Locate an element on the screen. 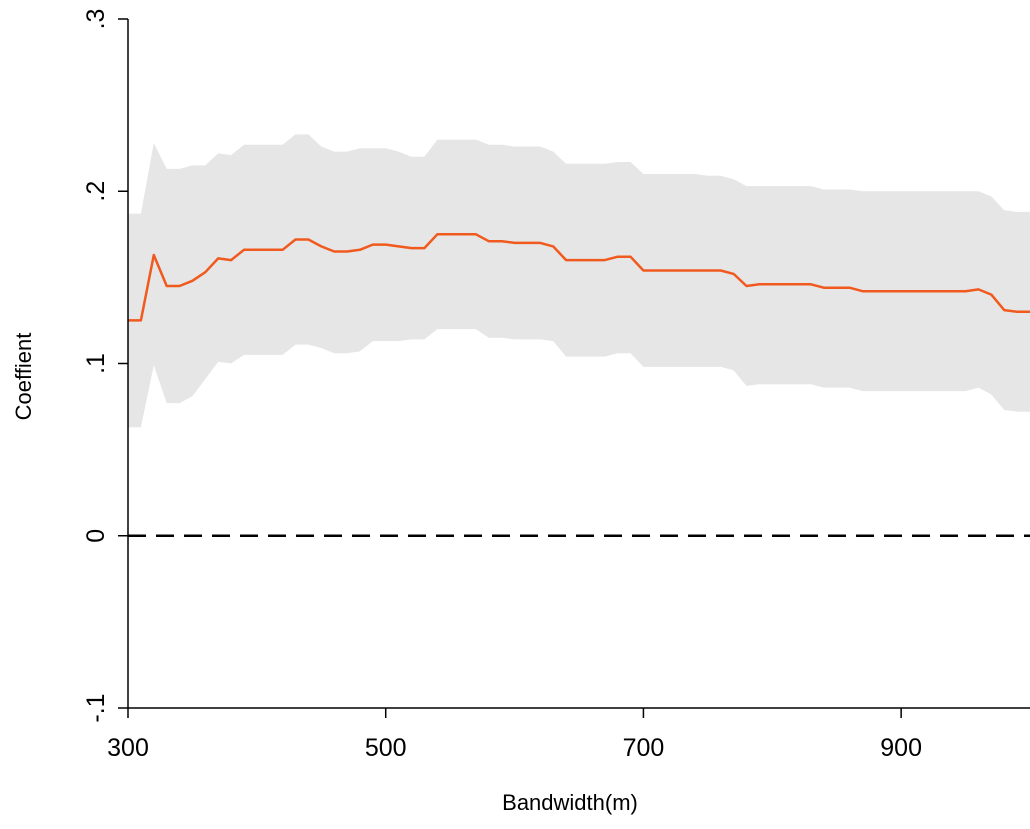 The image size is (1030, 829). x-tick-label: 700 is located at coordinates (644, 748).